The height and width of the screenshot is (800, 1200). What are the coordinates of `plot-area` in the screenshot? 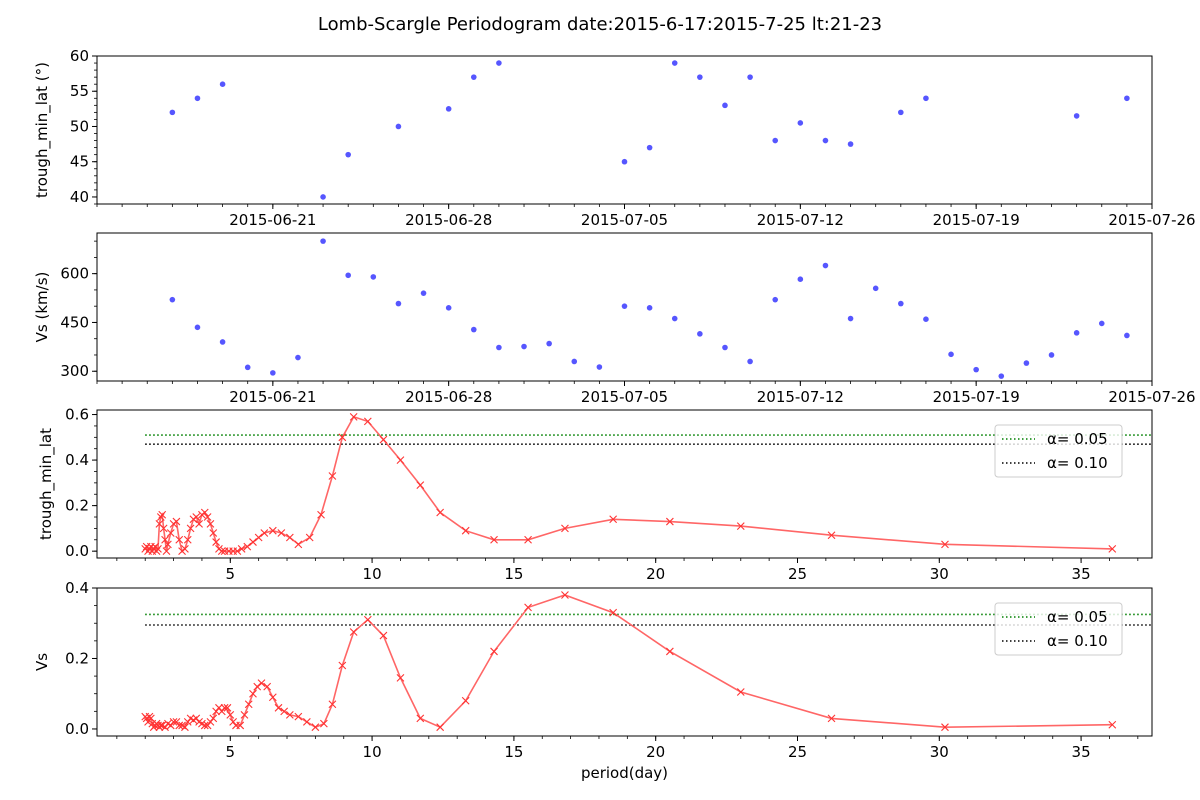 It's located at (646, 661).